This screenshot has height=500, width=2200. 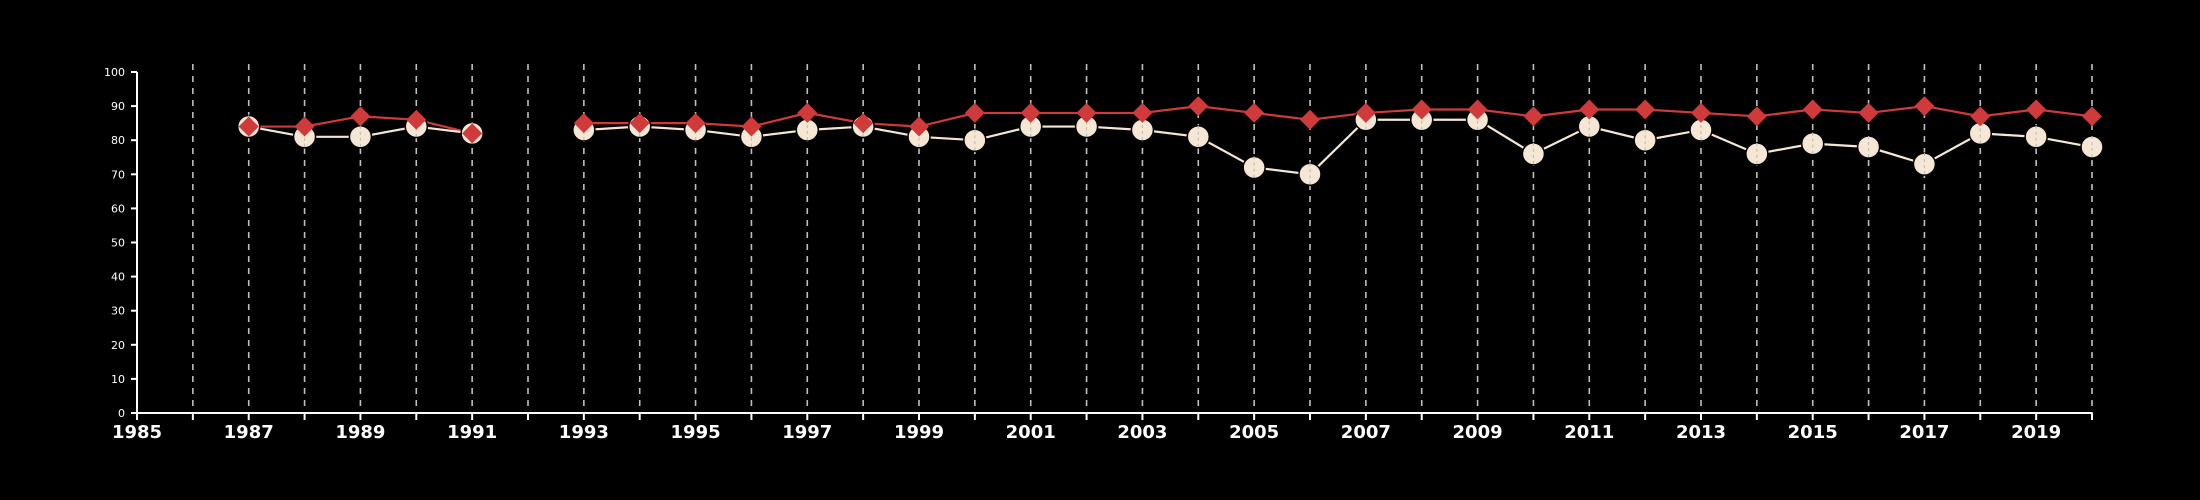 What do you see at coordinates (1086, 112) in the screenshot?
I see `diamond-marker-2002` at bounding box center [1086, 112].